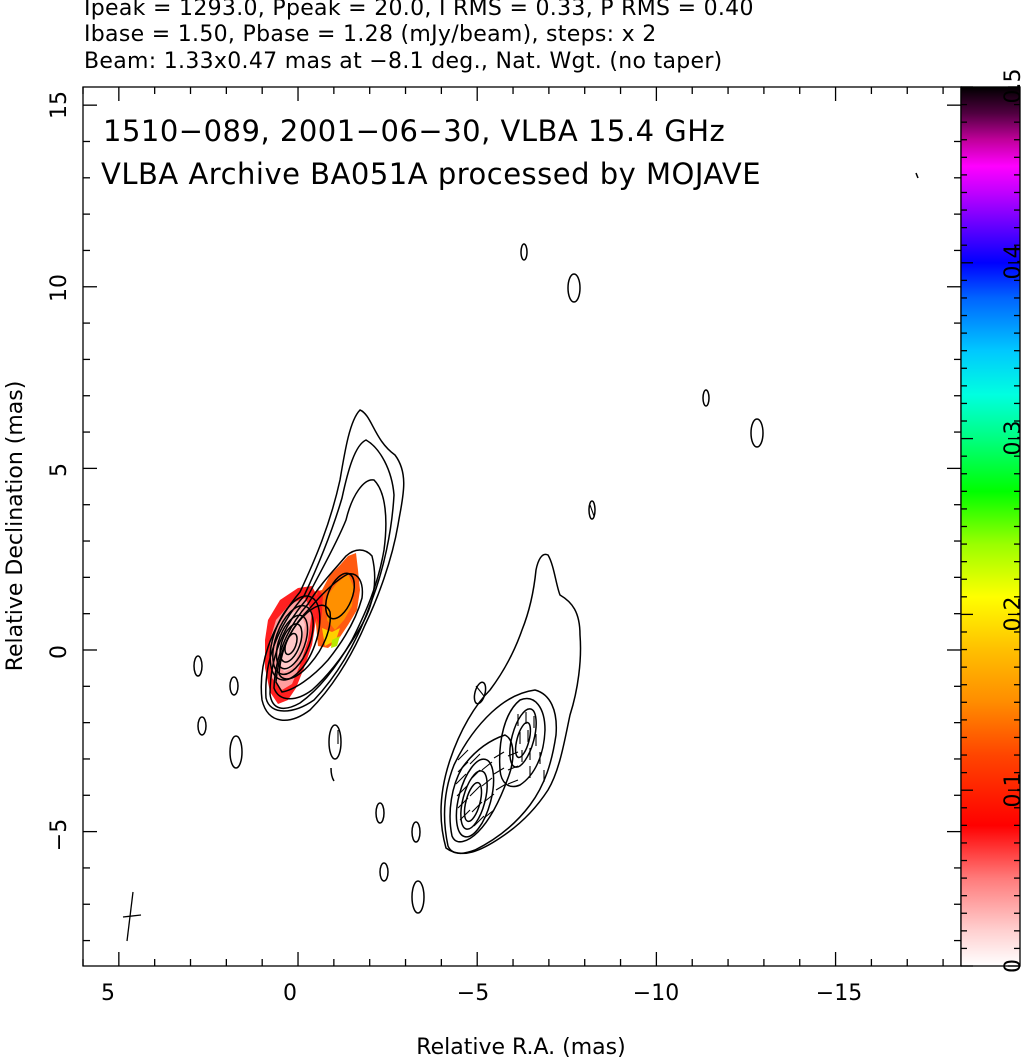  Describe the element at coordinates (656, 993) in the screenshot. I see `x-tick-label: −10` at that location.